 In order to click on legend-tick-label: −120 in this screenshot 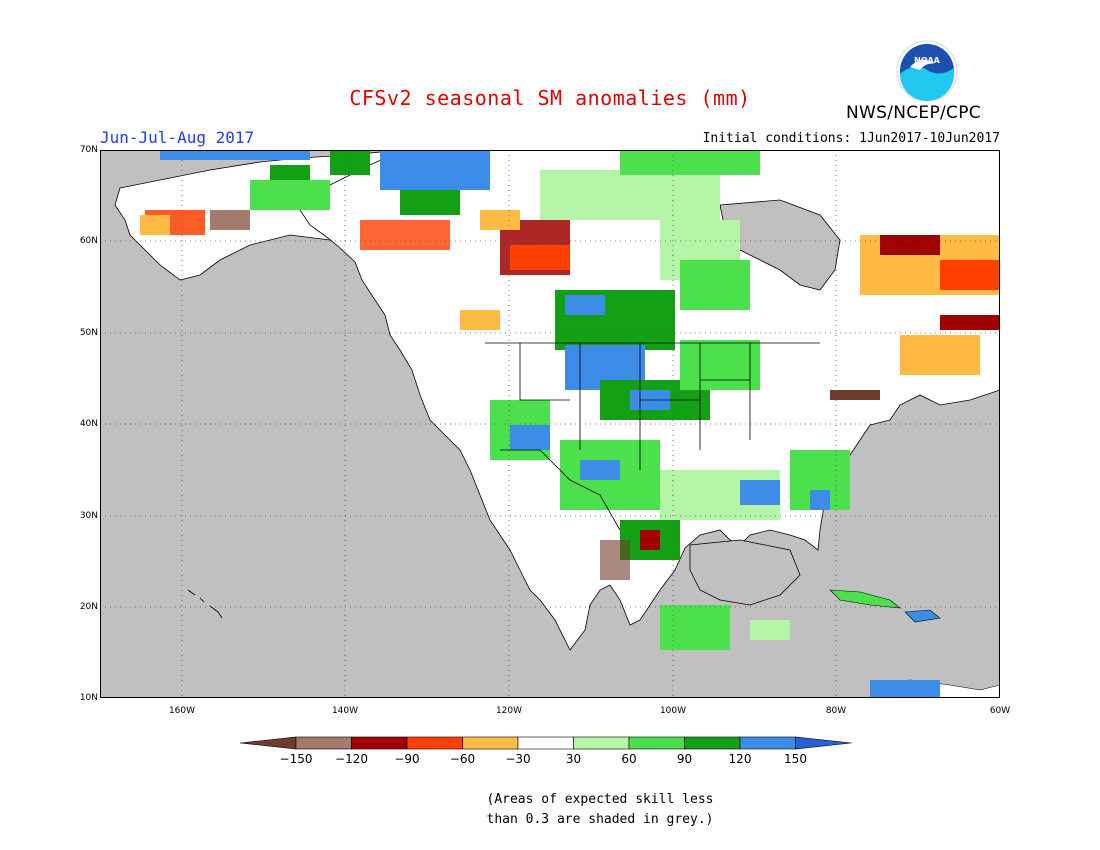, I will do `click(351, 759)`.